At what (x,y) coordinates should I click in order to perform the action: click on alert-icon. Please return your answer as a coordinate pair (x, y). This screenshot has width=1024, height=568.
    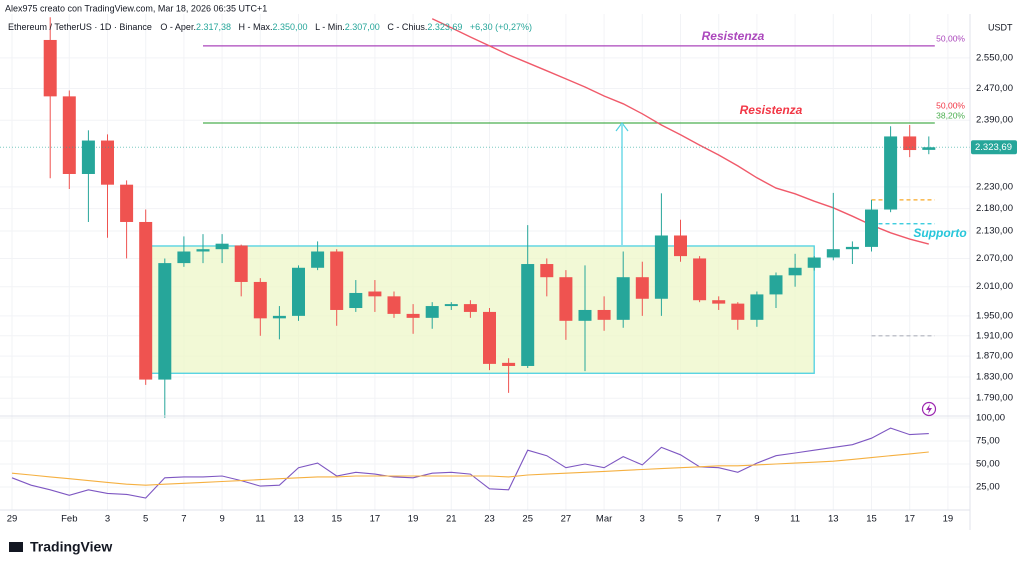
    Looking at the image, I should click on (929, 409).